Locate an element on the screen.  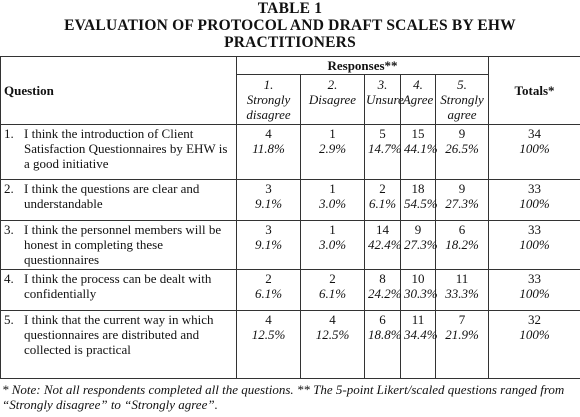
response-header: 1. Strongly disagree is located at coordinates (268, 99).